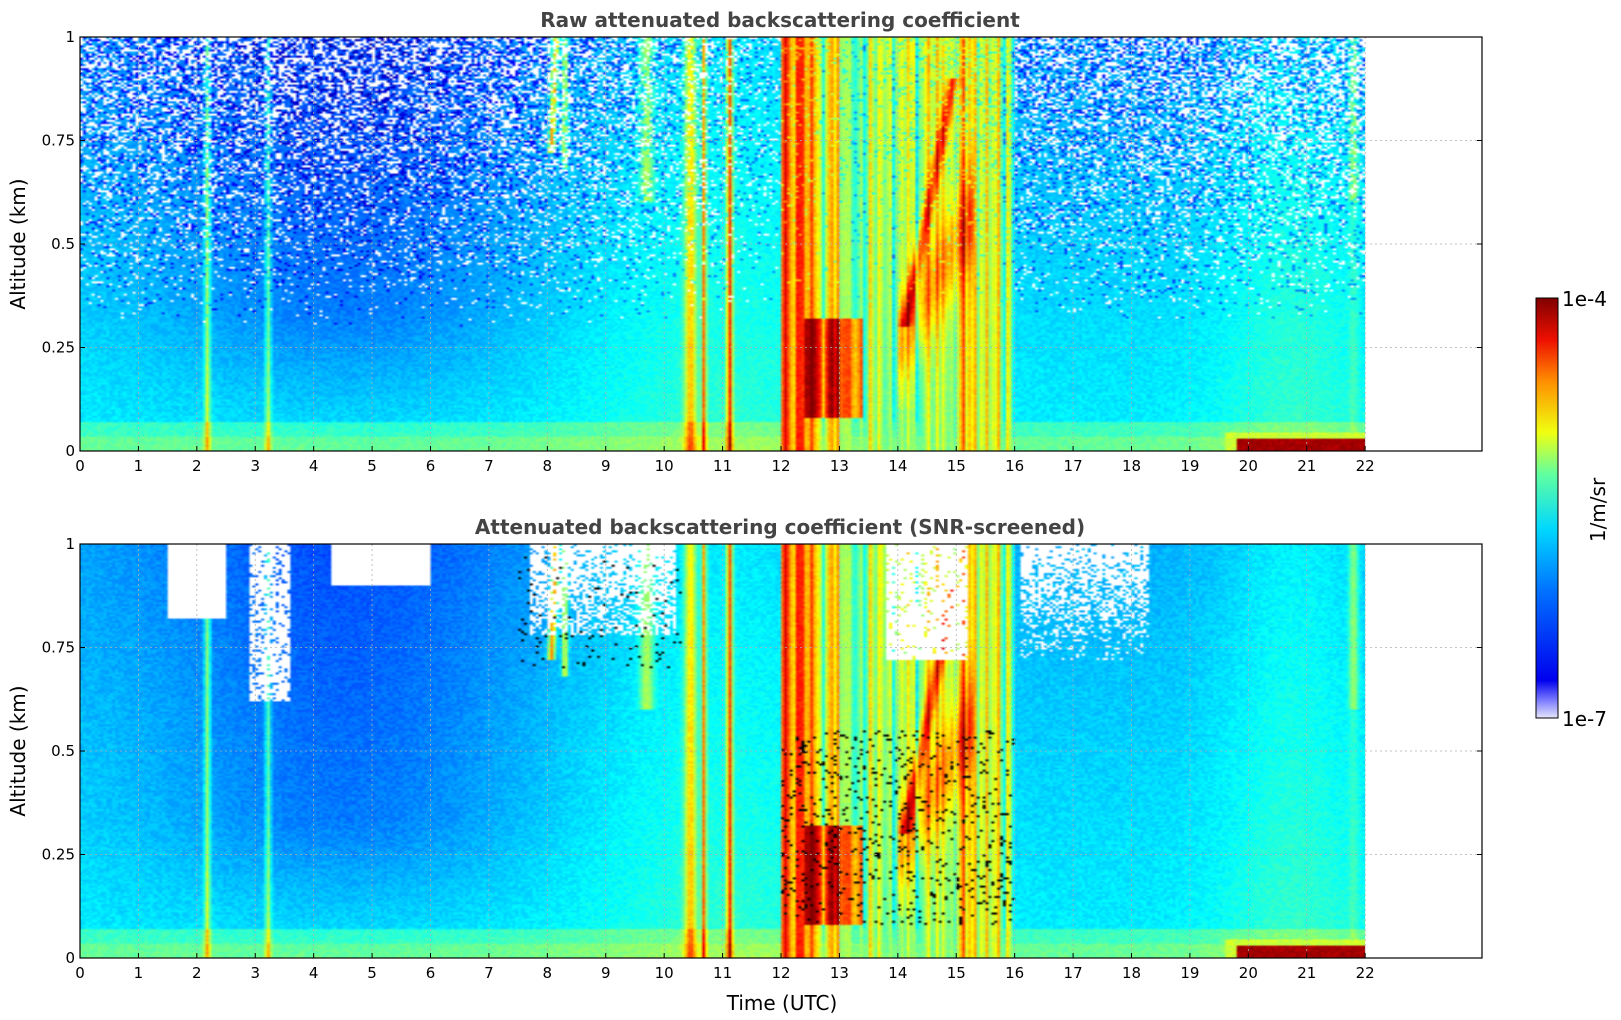  What do you see at coordinates (1547, 508) in the screenshot?
I see `colorbar-gradient` at bounding box center [1547, 508].